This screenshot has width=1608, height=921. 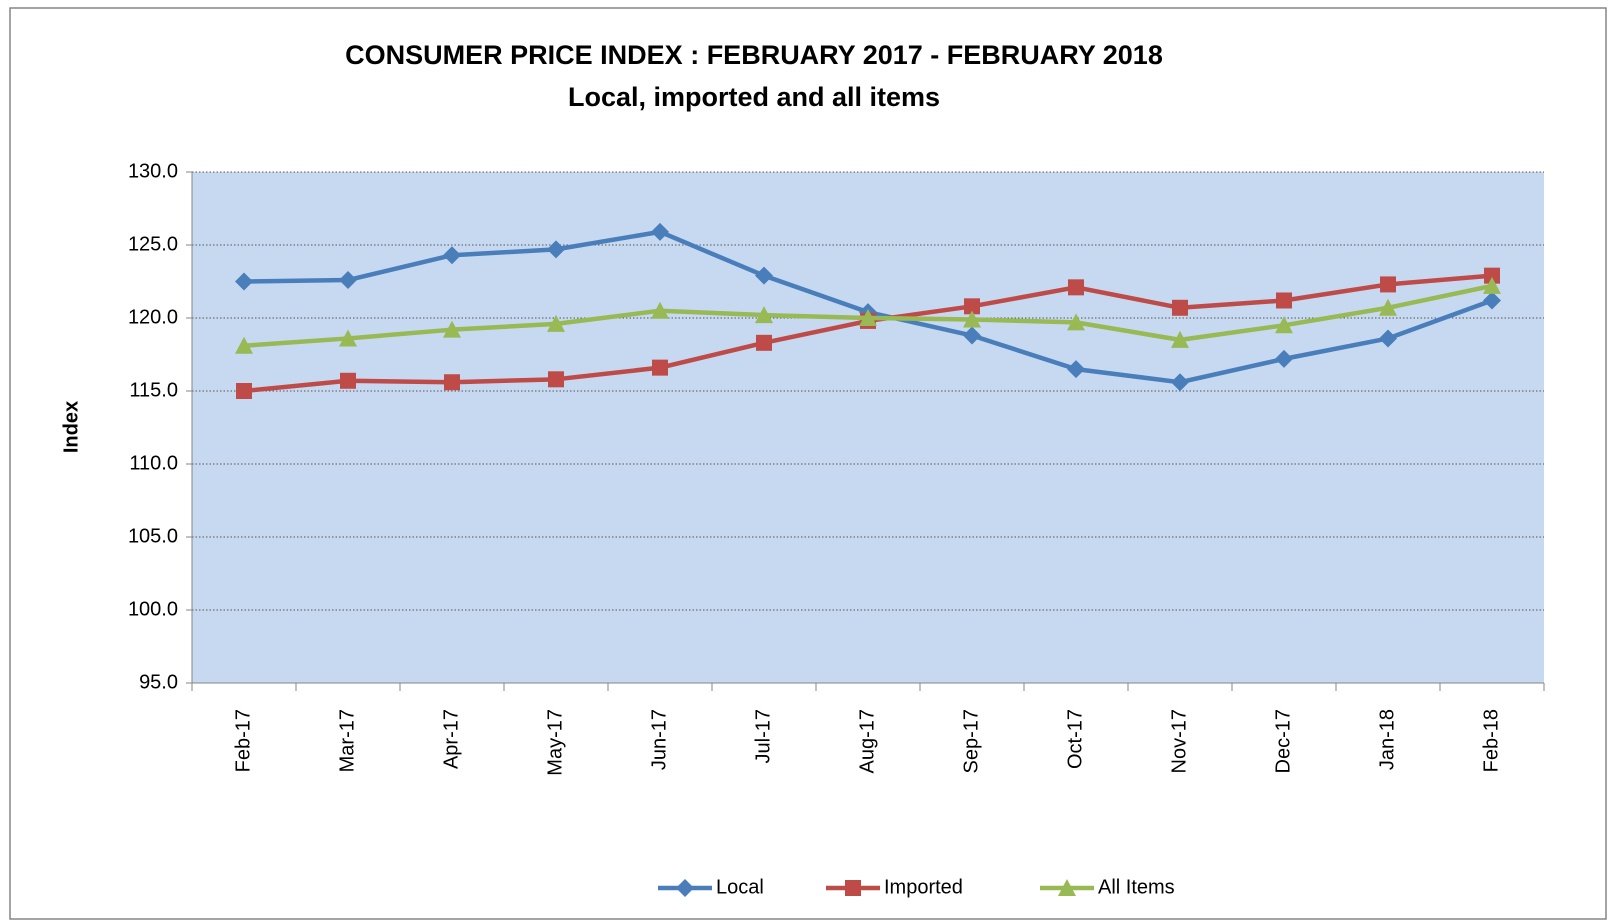 I want to click on y-tick-label: 120.0, so click(x=153, y=317).